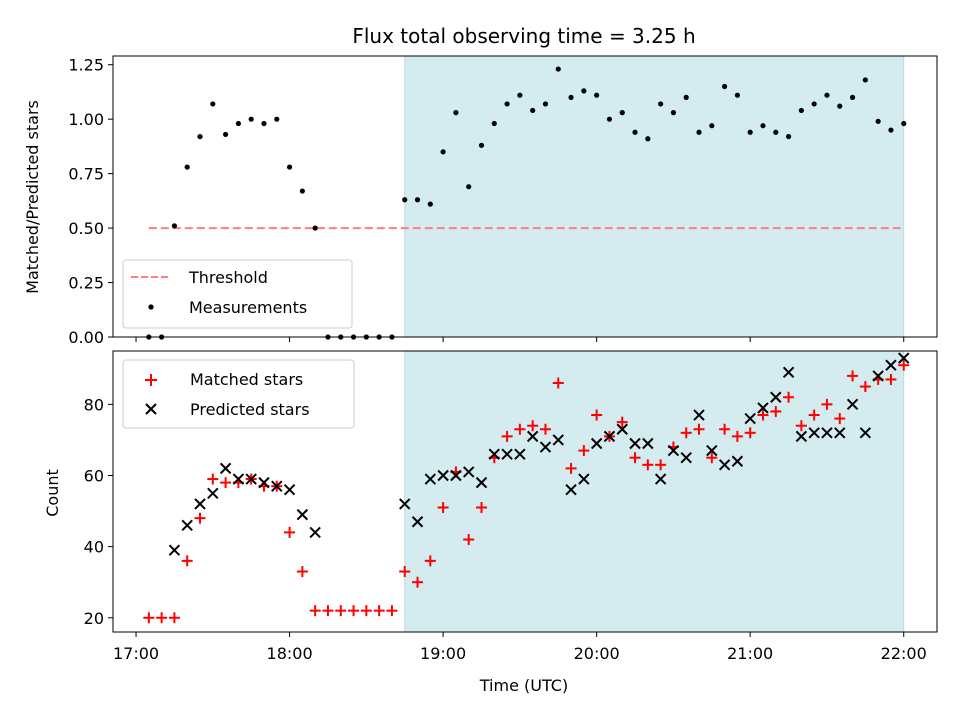  Describe the element at coordinates (151, 307) in the screenshot. I see `legend-measurements-swatch` at that location.